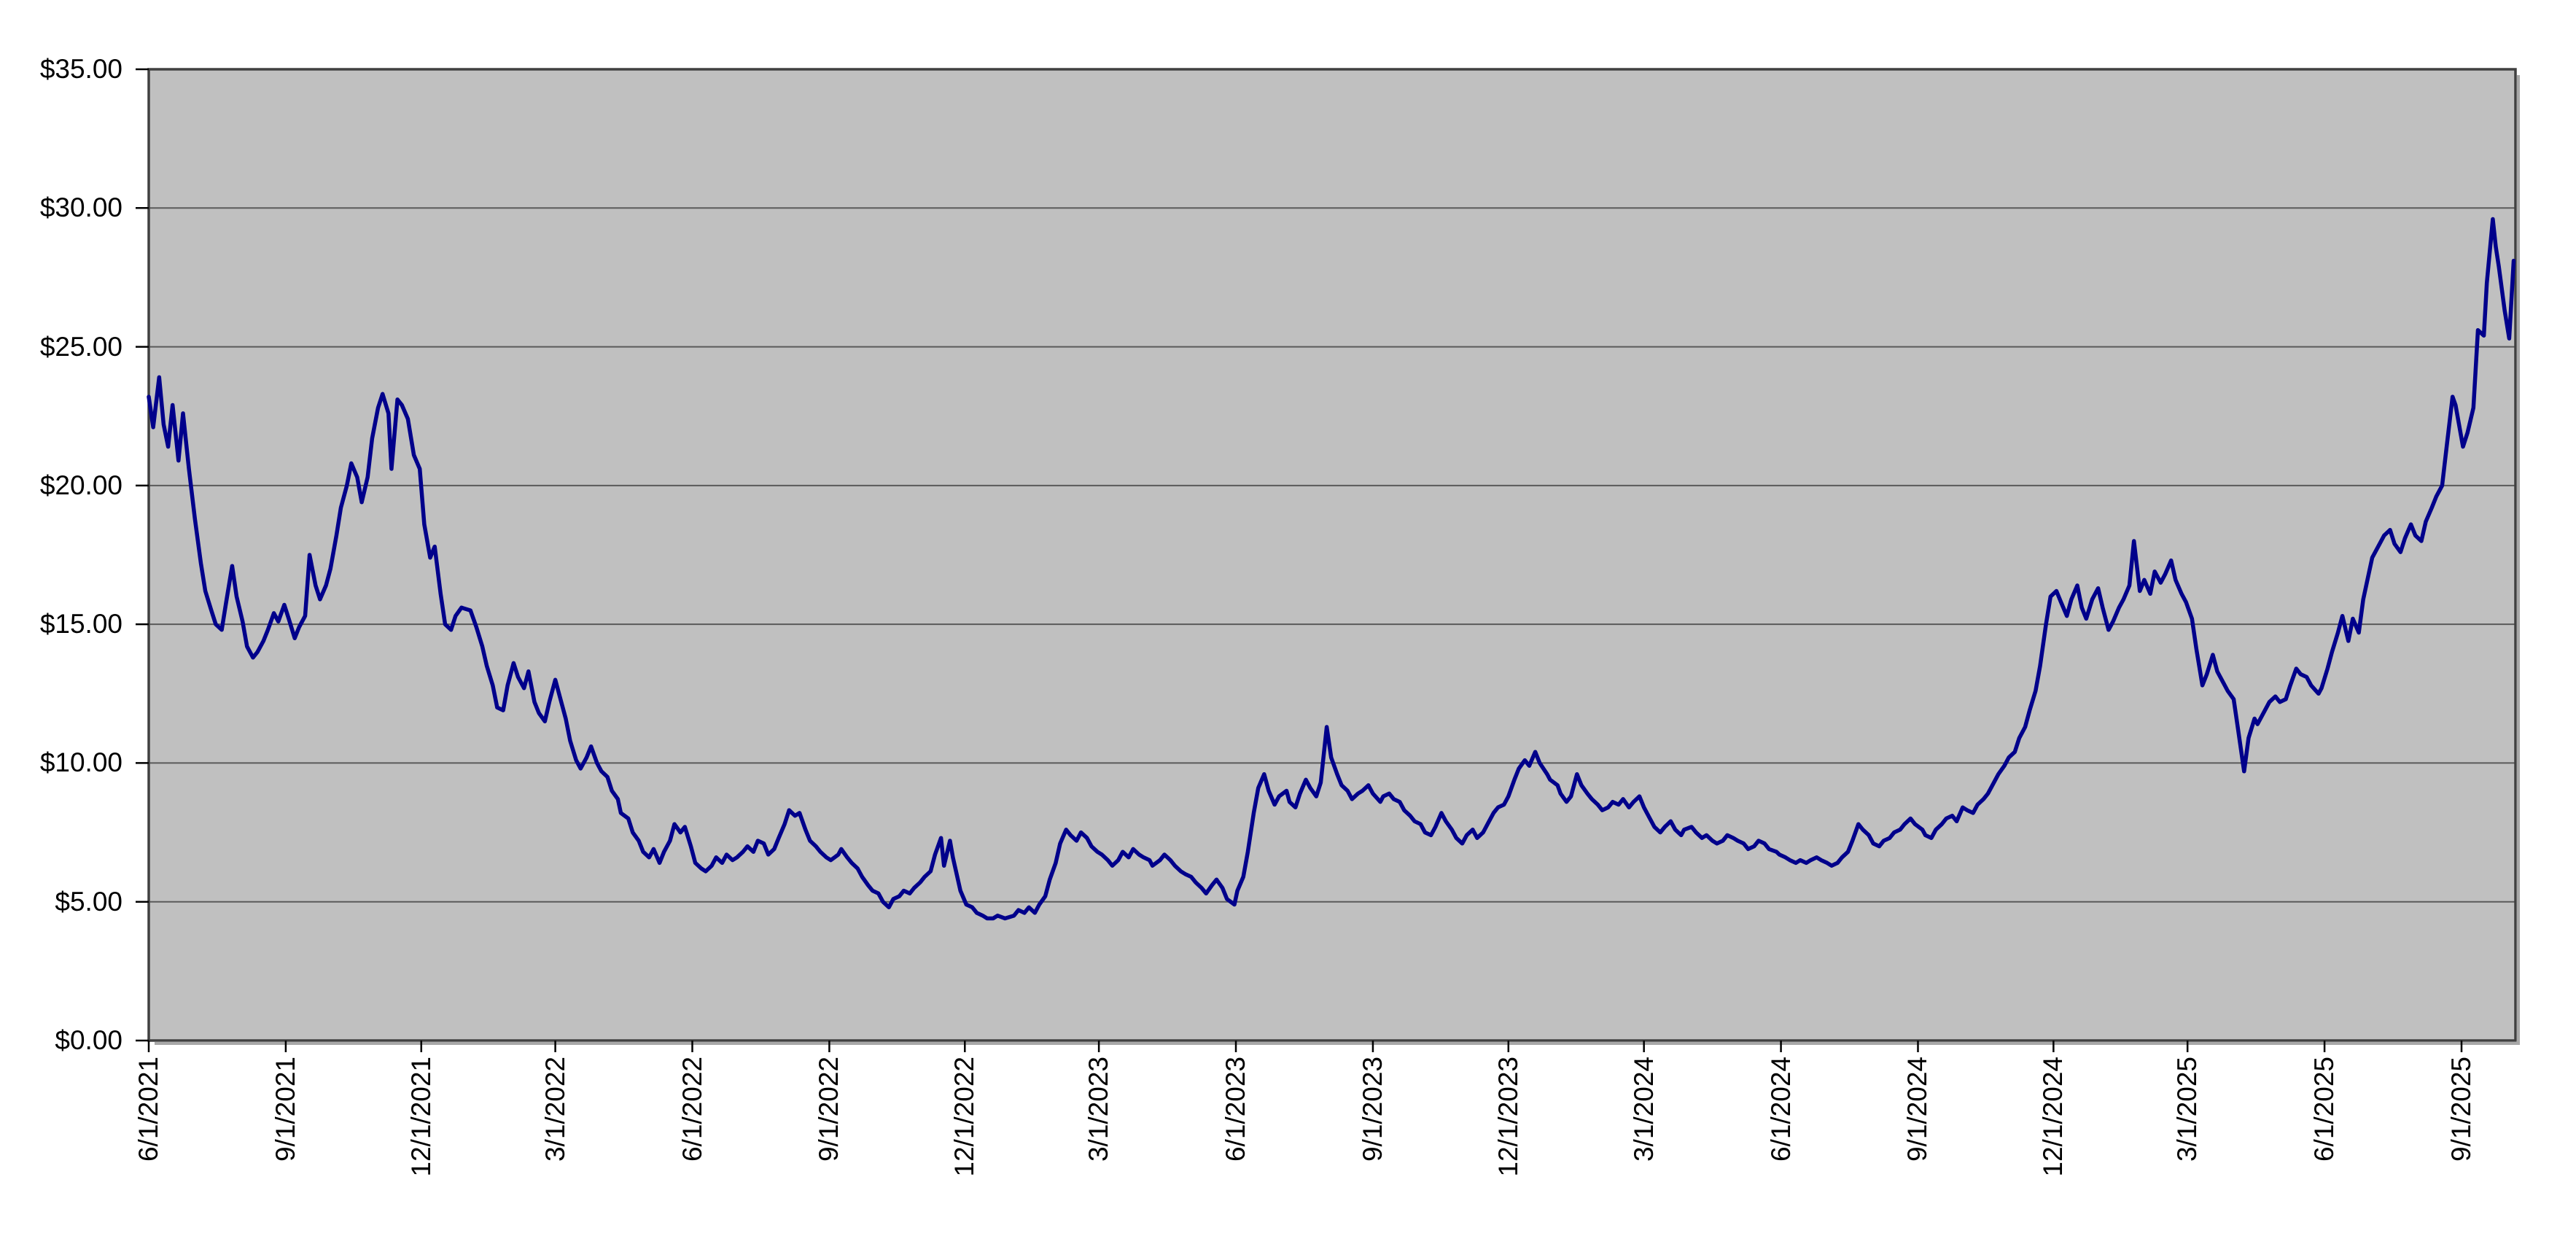  Describe the element at coordinates (1643, 1109) in the screenshot. I see `x-axis-label: 3/1/2024` at that location.